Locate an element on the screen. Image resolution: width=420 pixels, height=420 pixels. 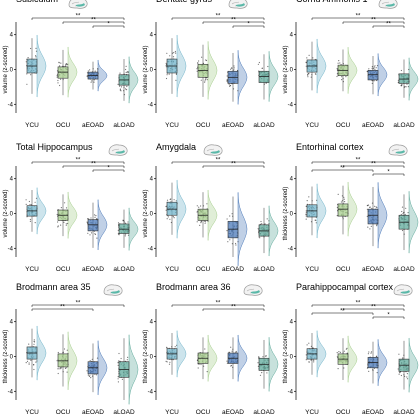
y-axis-label: thickness (z-scored) is located at coordinates (146, 357).